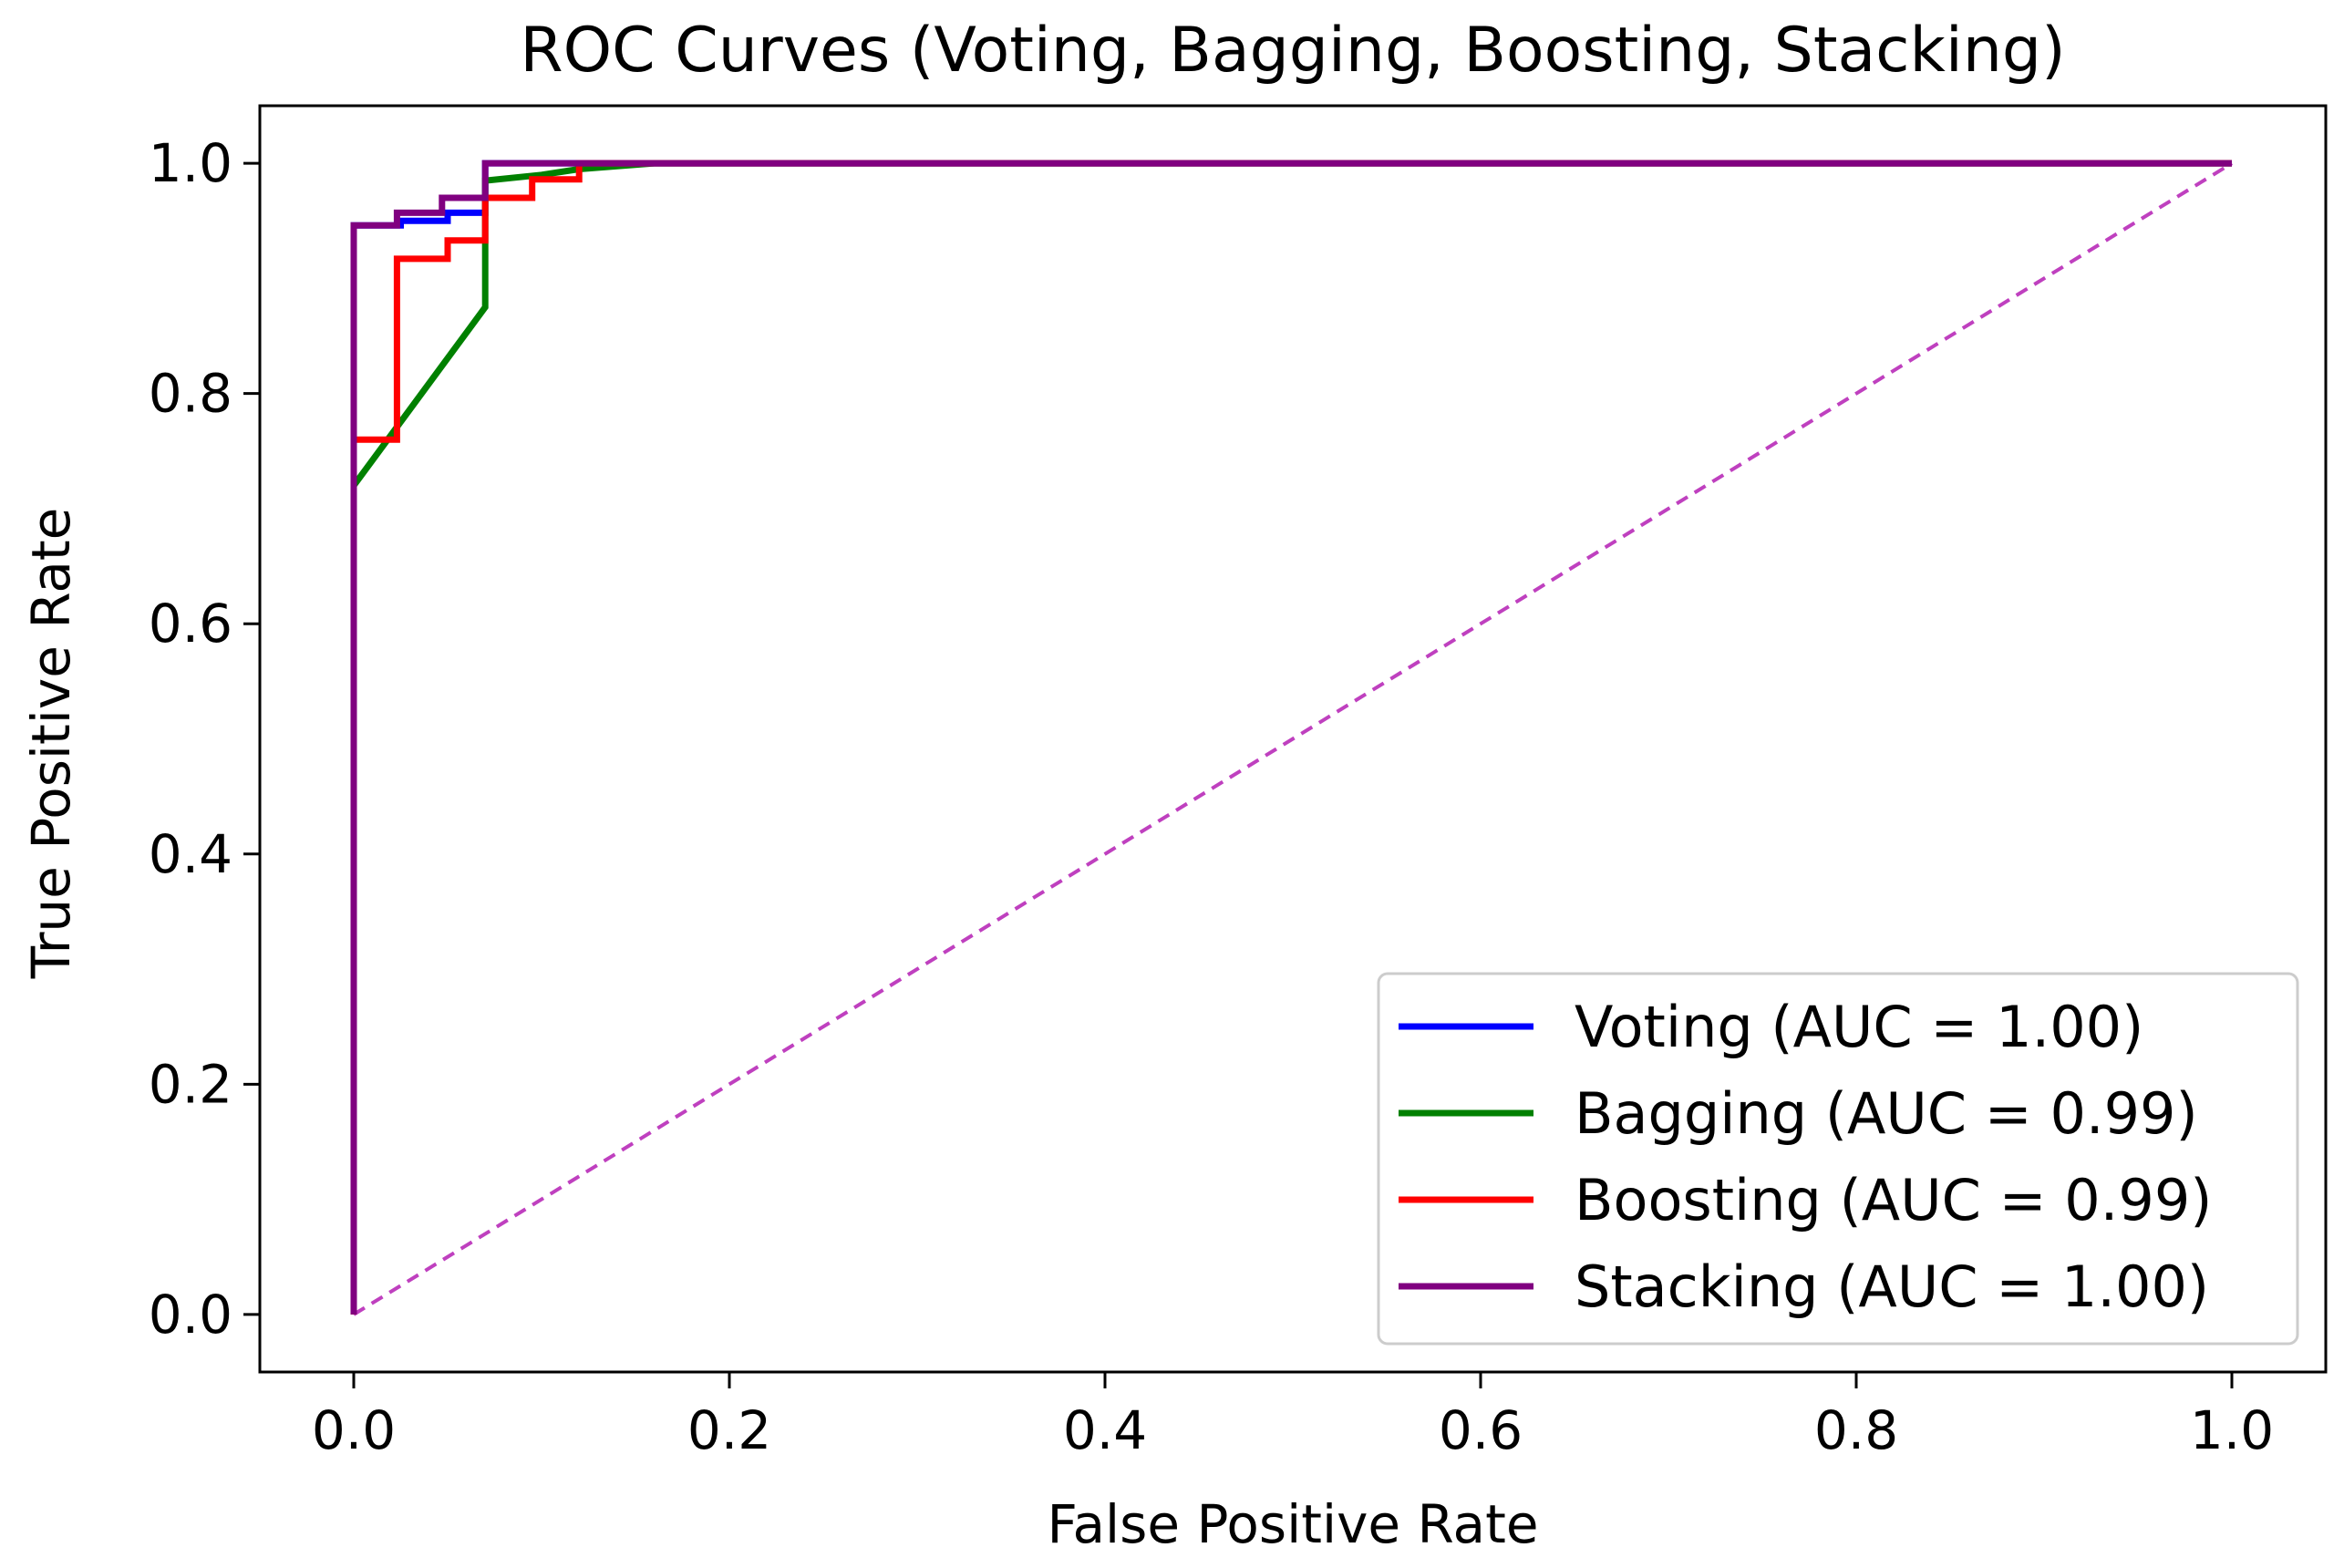  What do you see at coordinates (354, 1430) in the screenshot?
I see `x-tick-label: 0.0` at bounding box center [354, 1430].